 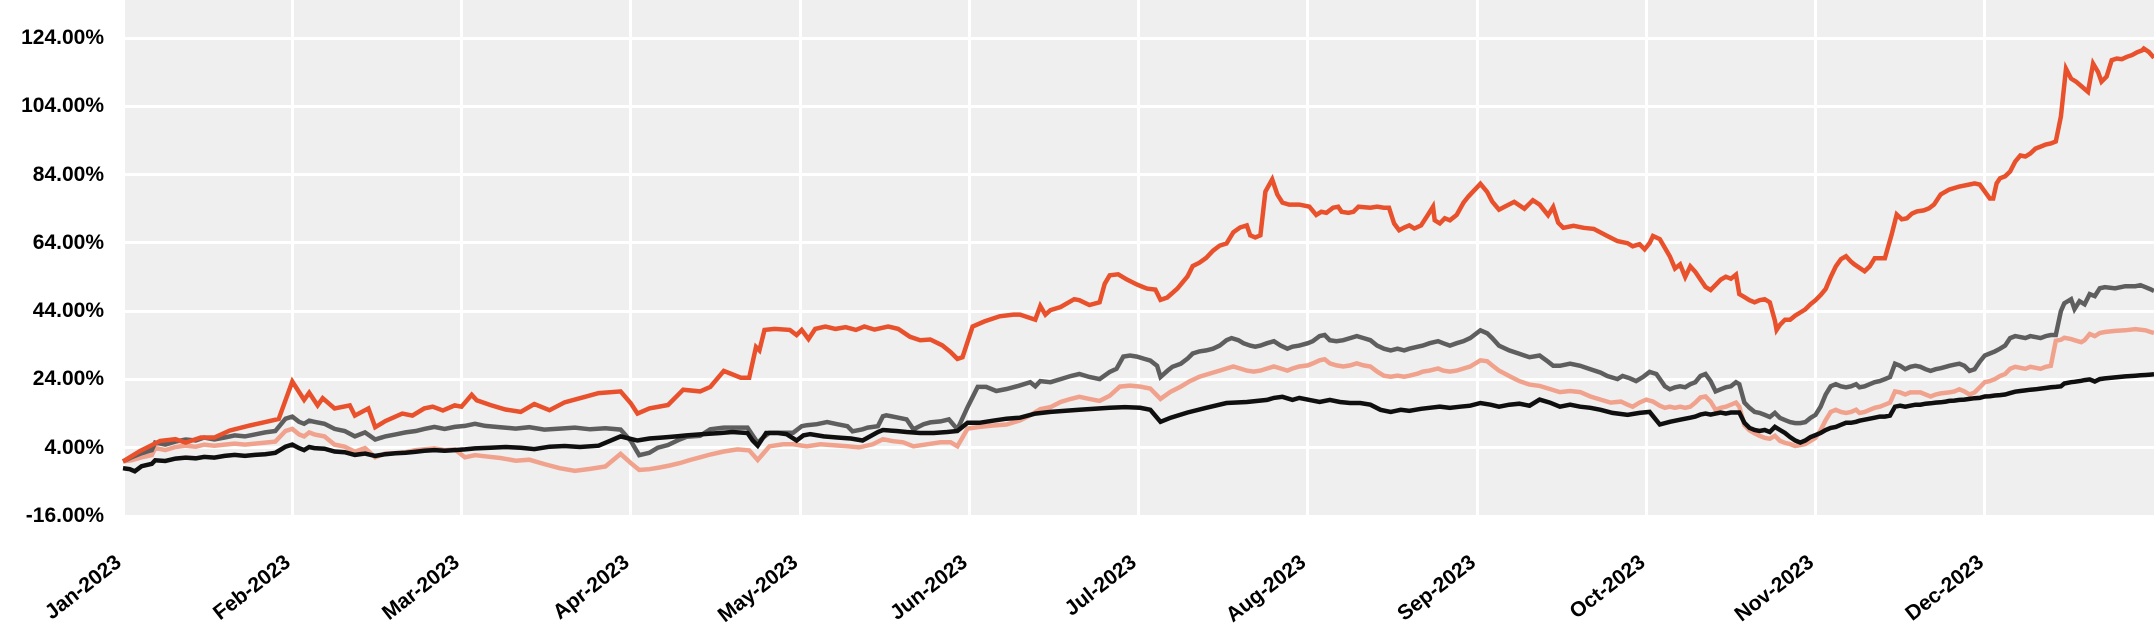 I want to click on series-black-line, so click(x=1138, y=423).